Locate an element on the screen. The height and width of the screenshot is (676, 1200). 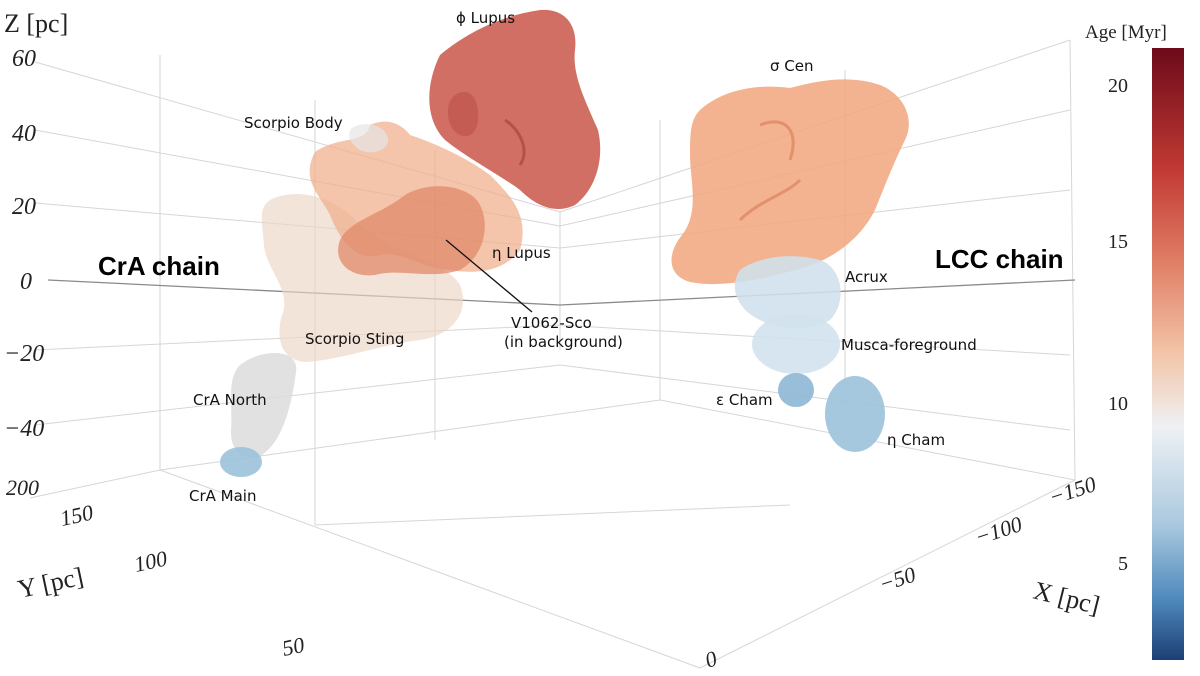
label-v1062-sco: V1062-Sco is located at coordinates (551, 323).